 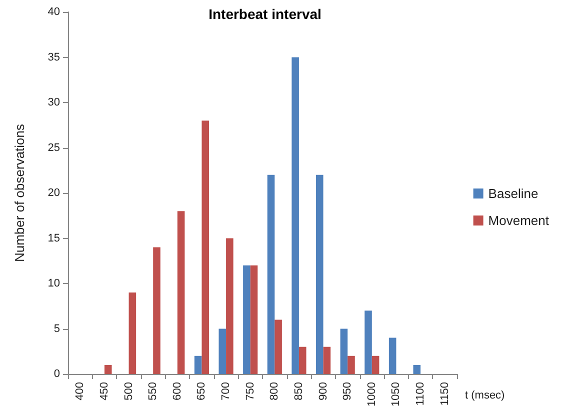 I want to click on y-tick-label: 0, so click(x=57, y=374).